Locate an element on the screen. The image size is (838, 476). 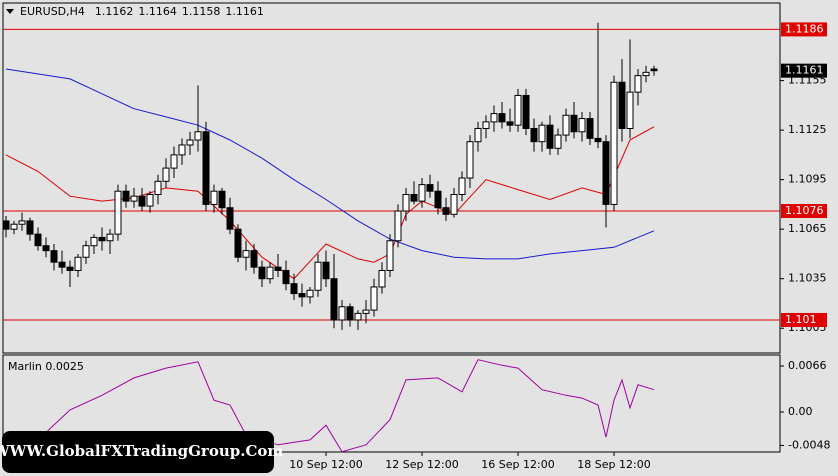
level-label: 1.1186 is located at coordinates (804, 28).